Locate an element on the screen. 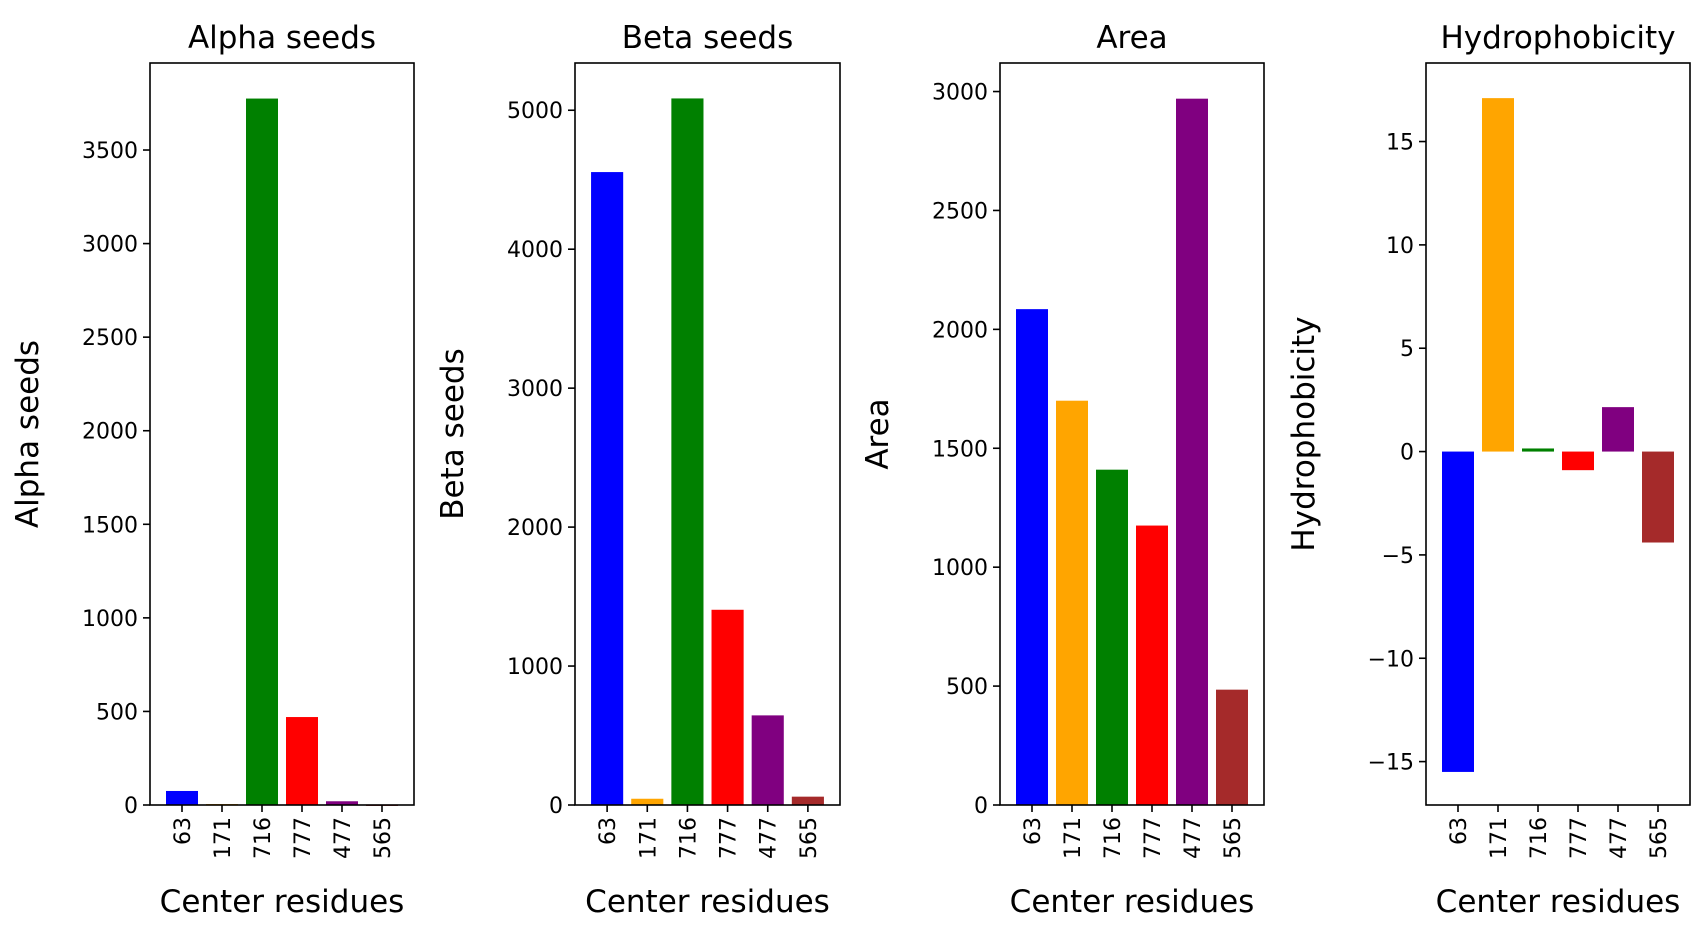 The height and width of the screenshot is (937, 1706). y-ticks: 0 500 1000 1500 2000 2500 3000 is located at coordinates (966, 450).